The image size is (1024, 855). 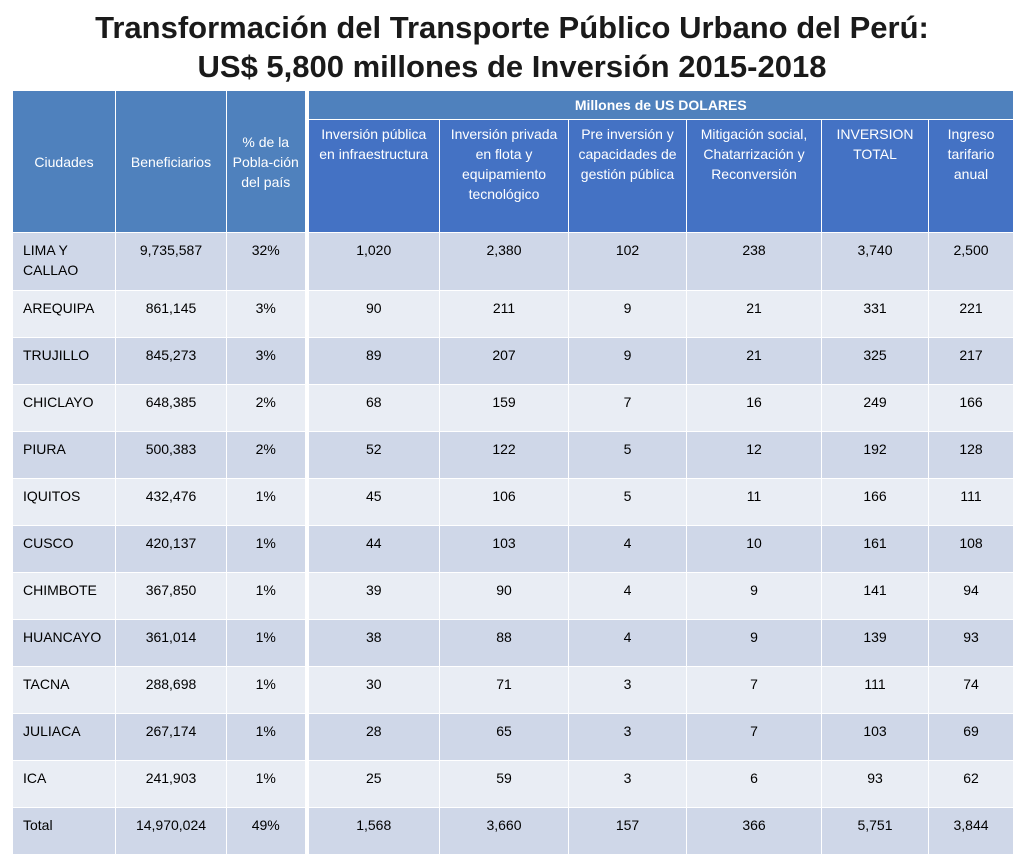 What do you see at coordinates (875, 737) in the screenshot?
I see `cell-total: 103` at bounding box center [875, 737].